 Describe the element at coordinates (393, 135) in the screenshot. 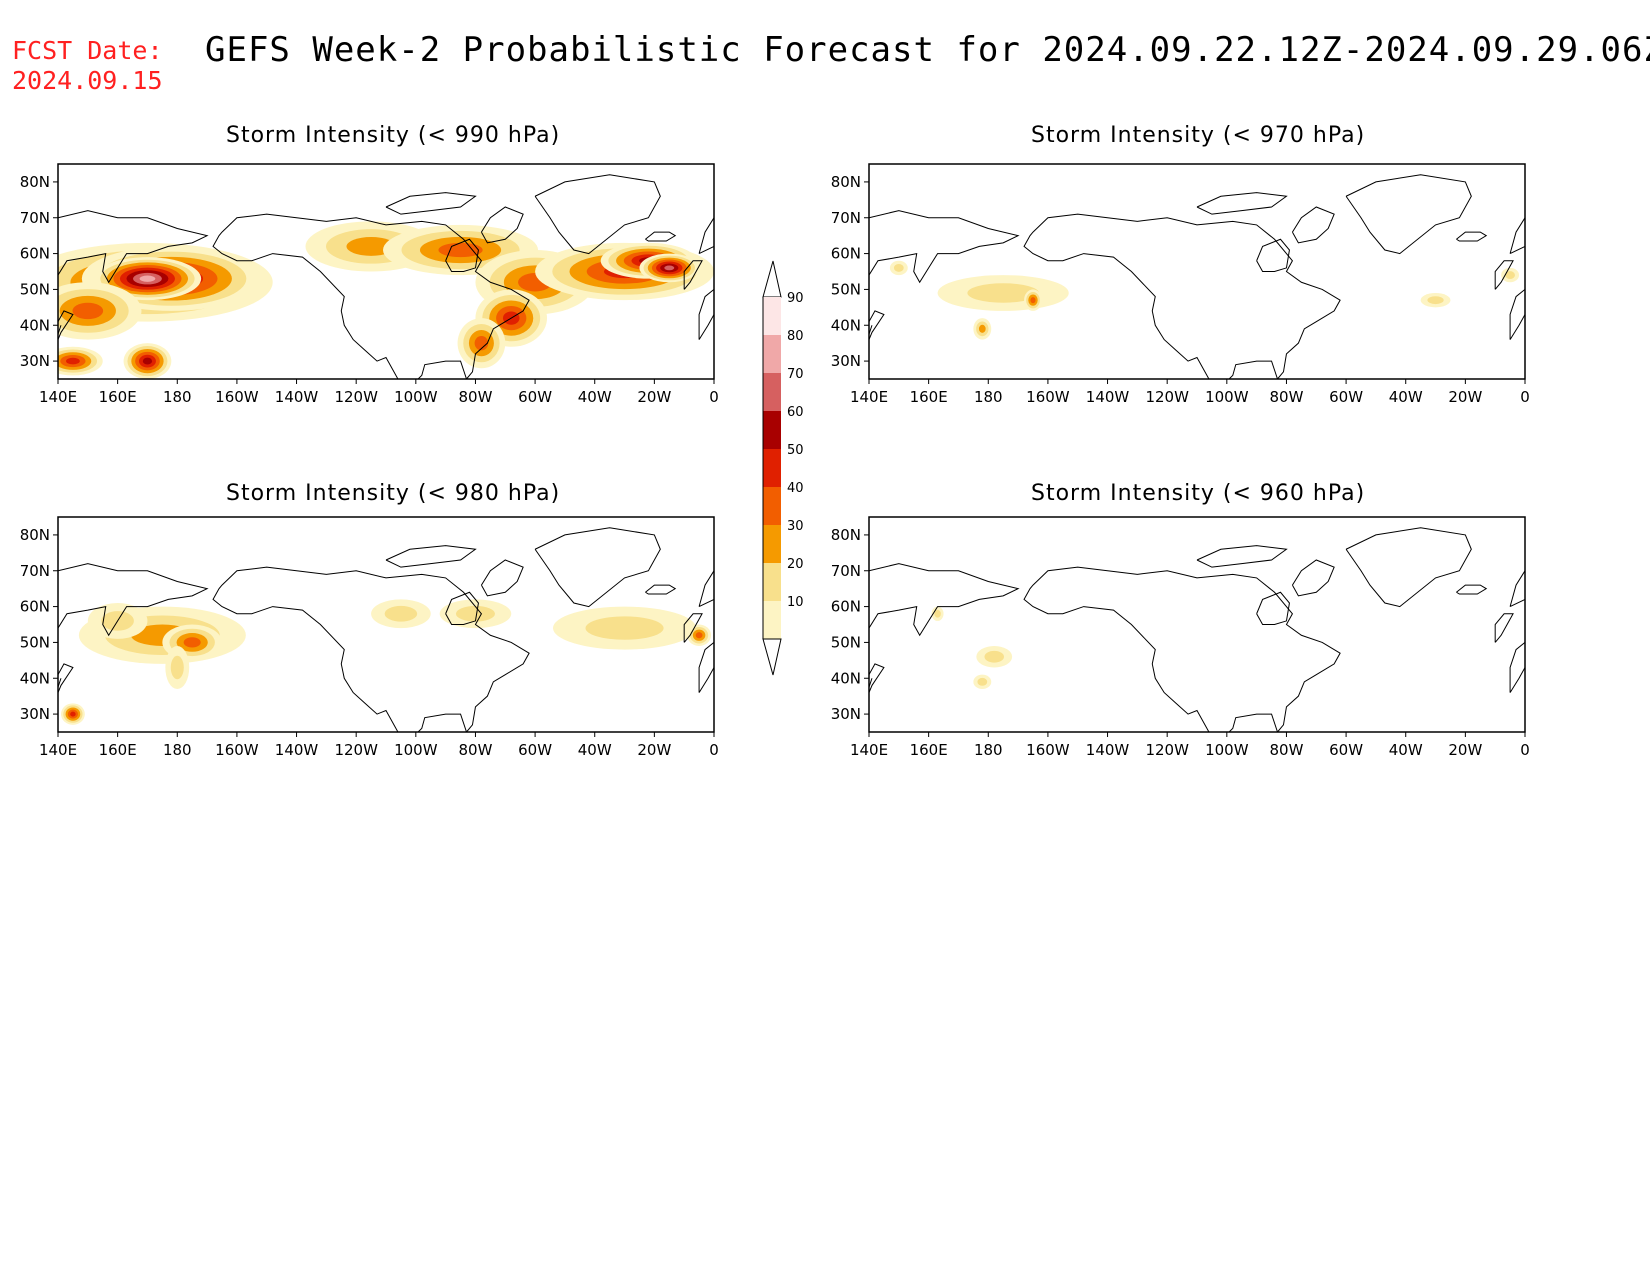

I see `panel-title-990: Storm Intensity (< 990 hPa)` at that location.